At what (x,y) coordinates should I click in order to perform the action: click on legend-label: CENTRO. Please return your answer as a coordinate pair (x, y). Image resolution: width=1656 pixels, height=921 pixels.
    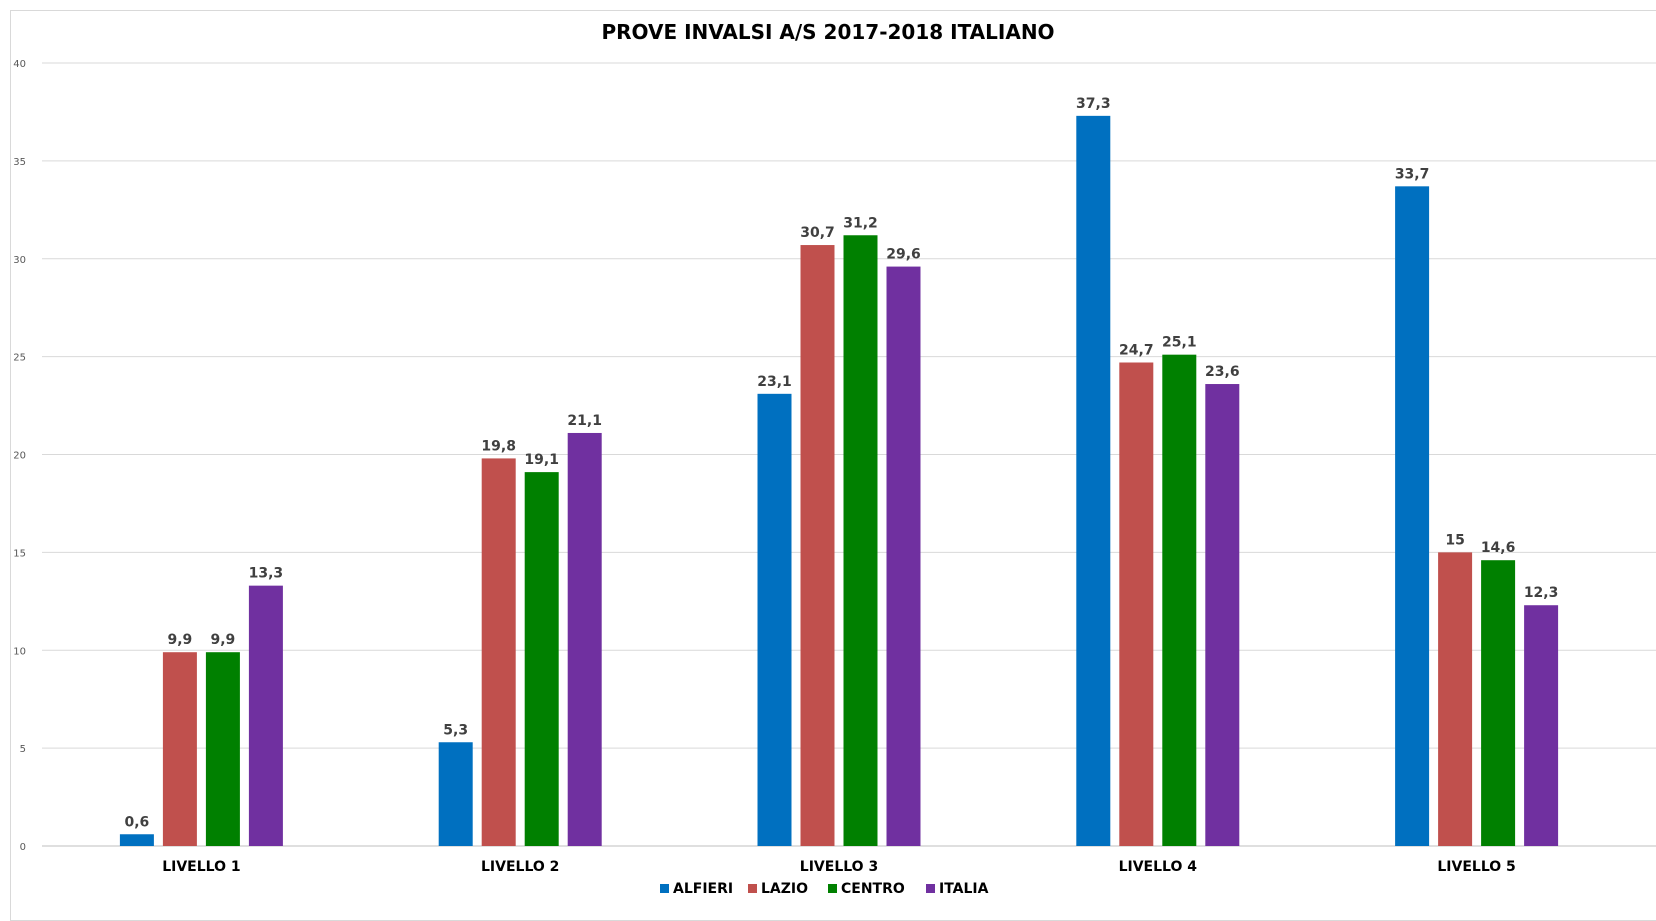
    Looking at the image, I should click on (873, 889).